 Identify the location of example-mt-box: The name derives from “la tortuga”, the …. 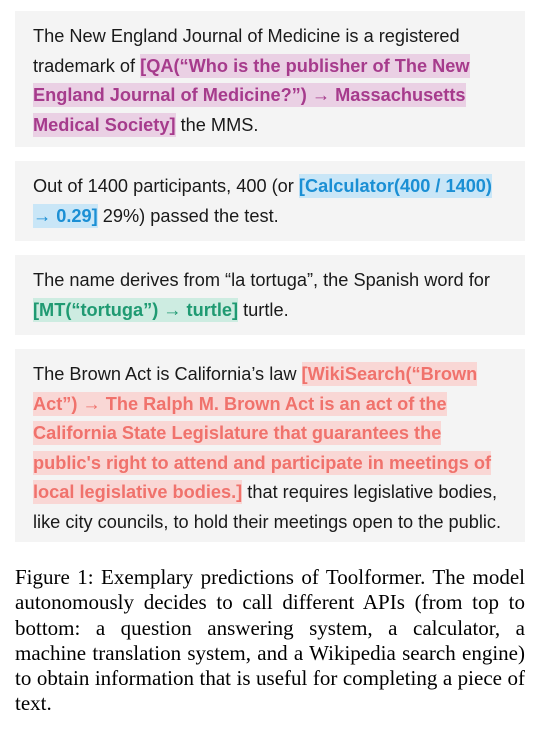
(270, 295).